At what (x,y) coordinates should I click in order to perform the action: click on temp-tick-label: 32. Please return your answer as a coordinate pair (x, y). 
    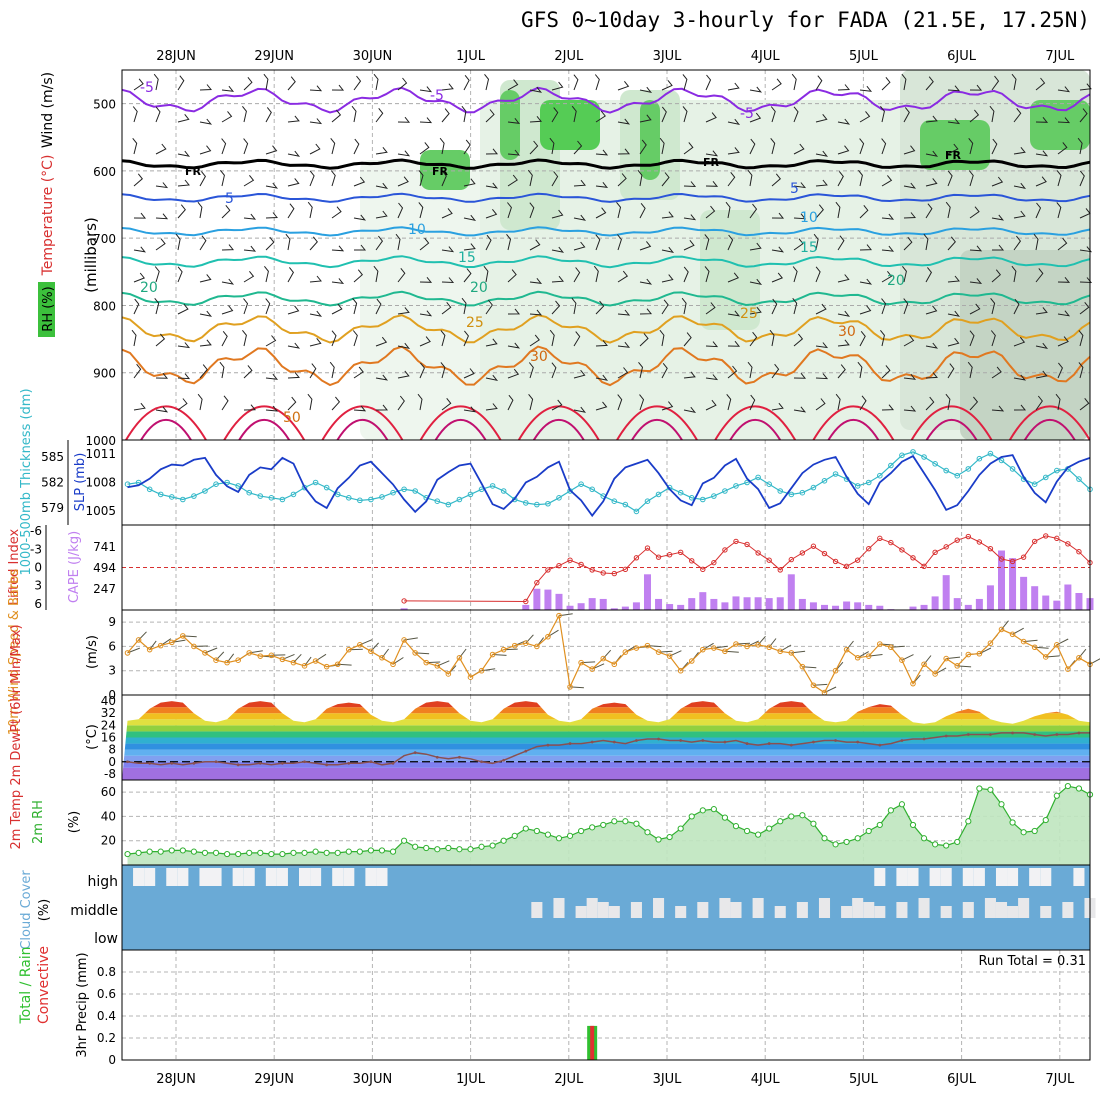
    Looking at the image, I should click on (108, 713).